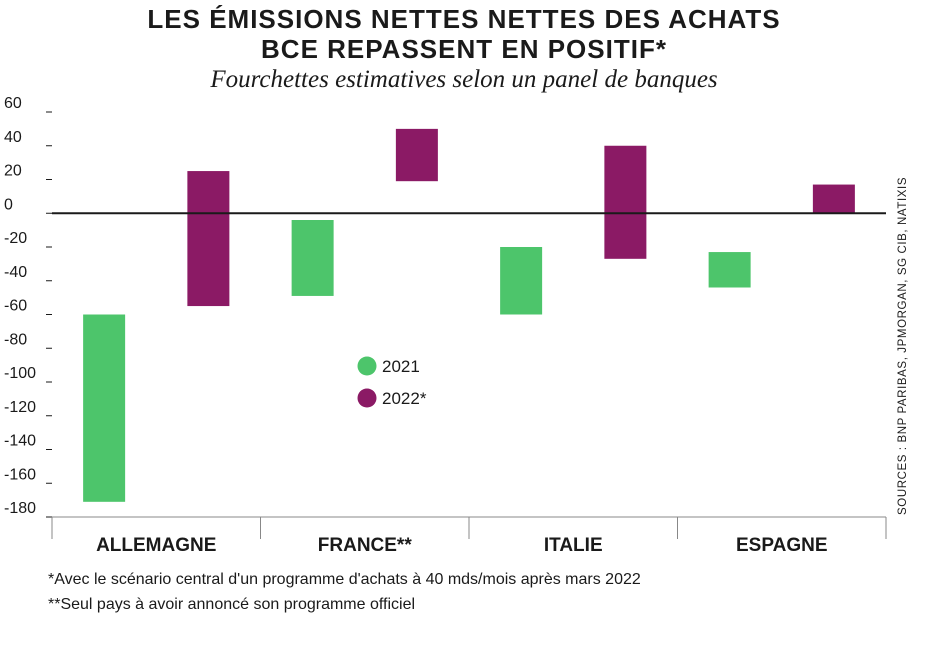 Image resolution: width=928 pixels, height=648 pixels. I want to click on y-tick-label: -20, so click(15, 238).